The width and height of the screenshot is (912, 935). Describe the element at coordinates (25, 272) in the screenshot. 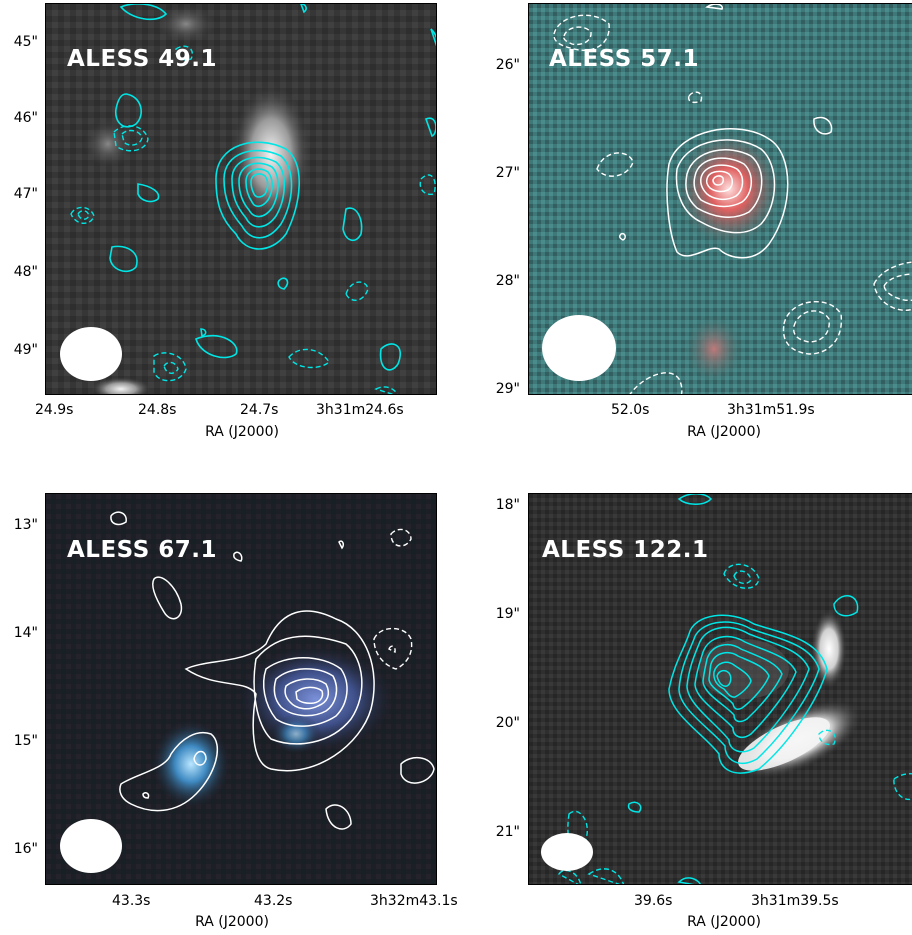

I see `dec-tick: 48"` at that location.